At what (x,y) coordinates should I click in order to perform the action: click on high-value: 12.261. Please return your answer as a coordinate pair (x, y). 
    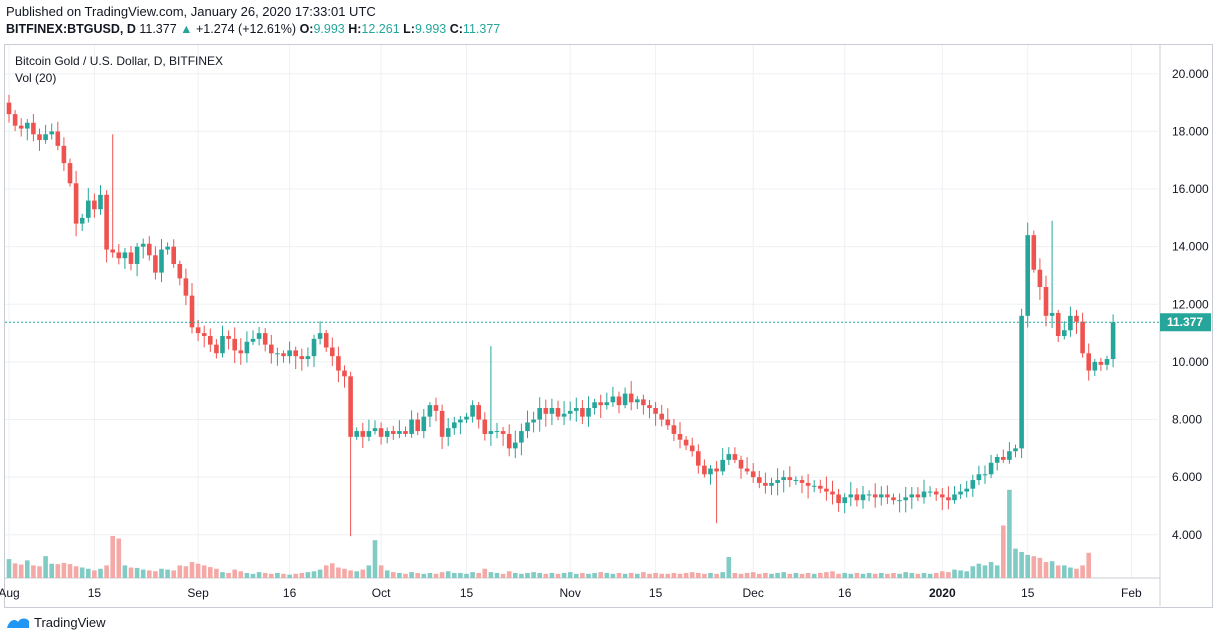
    Looking at the image, I should click on (380, 29).